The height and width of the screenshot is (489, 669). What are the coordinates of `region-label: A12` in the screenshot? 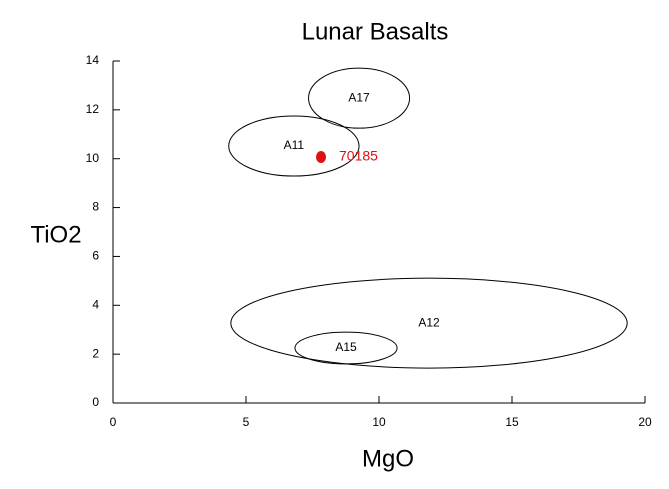 It's located at (429, 322).